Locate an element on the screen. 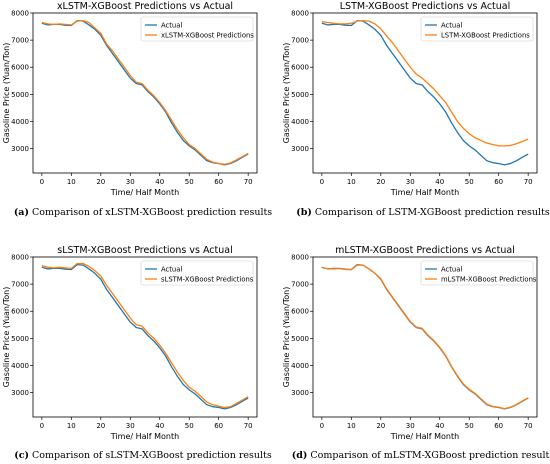 Image resolution: width=550 pixels, height=464 pixels. legend-entry: sLSTM-XGBoost Predictions is located at coordinates (207, 279).